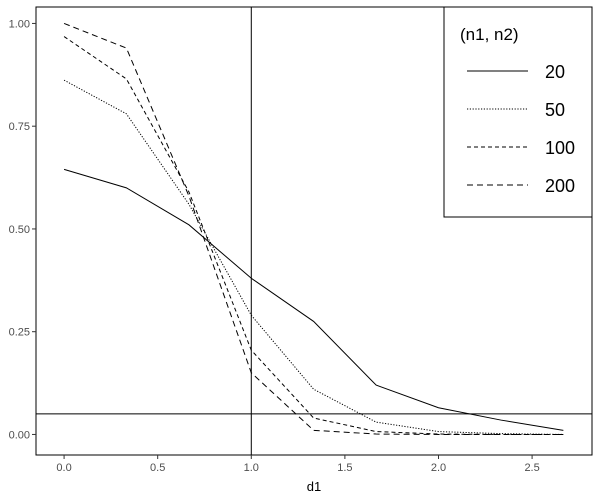 This screenshot has height=500, width=600. Describe the element at coordinates (560, 186) in the screenshot. I see `legend-label-200: 200` at that location.